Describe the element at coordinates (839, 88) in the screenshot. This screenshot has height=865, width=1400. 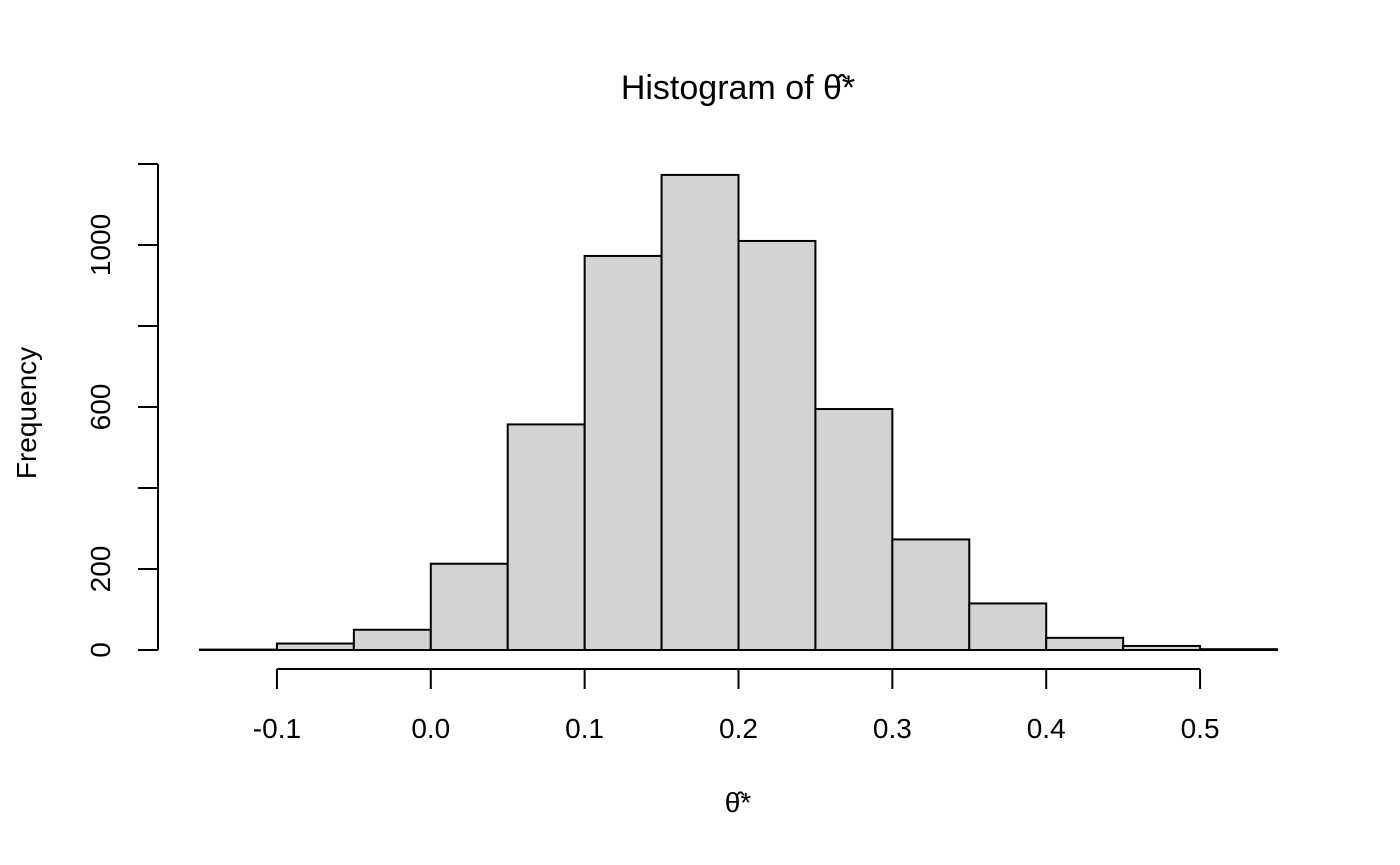
I see `chart-title-symbol: θ̂*` at that location.